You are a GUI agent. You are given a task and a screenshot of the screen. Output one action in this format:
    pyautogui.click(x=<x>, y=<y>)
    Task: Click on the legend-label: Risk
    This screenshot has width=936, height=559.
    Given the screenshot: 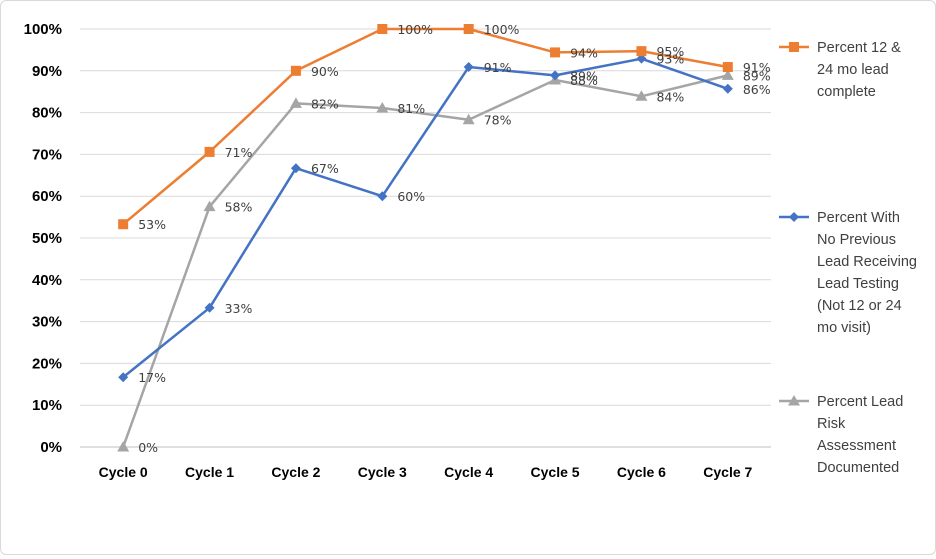 What is the action you would take?
    pyautogui.click(x=831, y=424)
    